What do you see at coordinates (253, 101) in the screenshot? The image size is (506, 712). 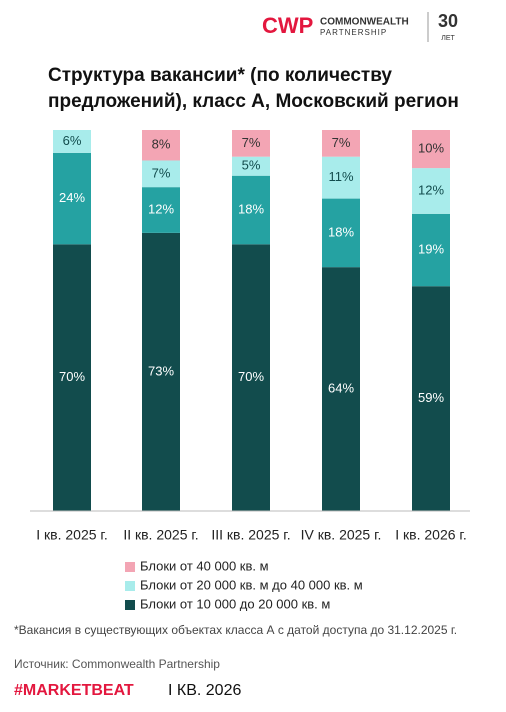 I see `chart-title: предложений), класс А, Московский регион` at bounding box center [253, 101].